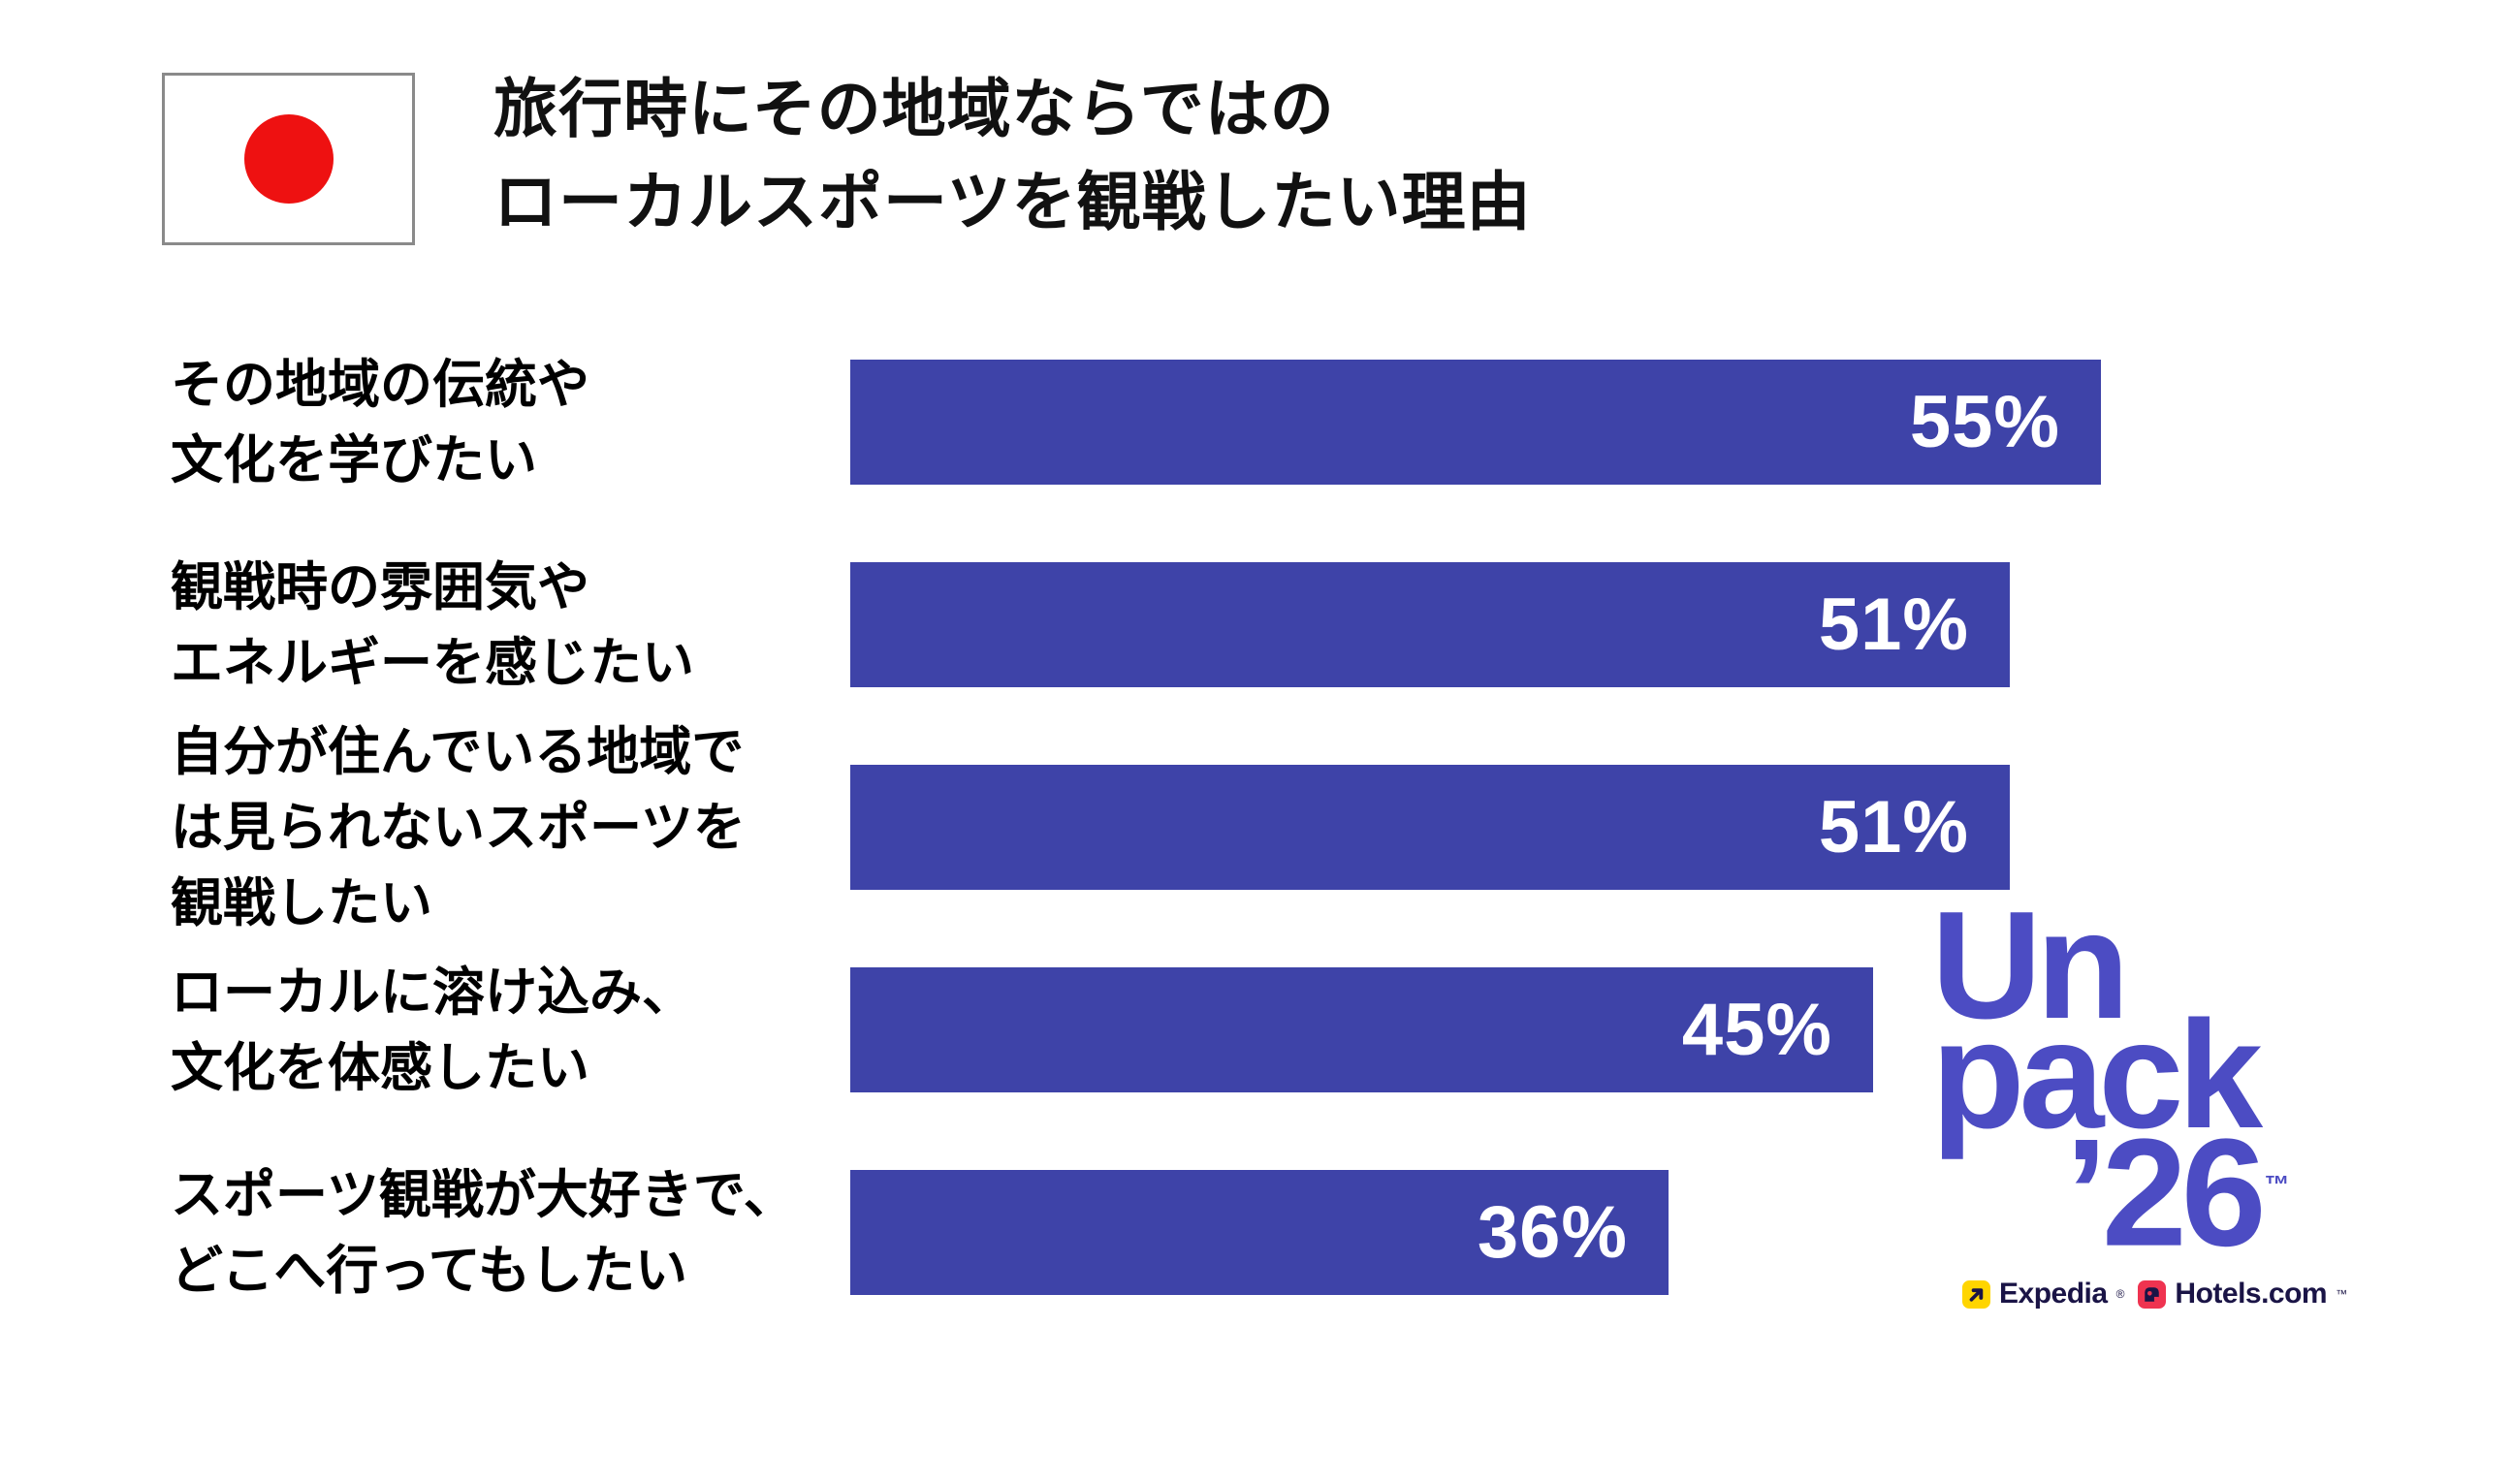  I want to click on bar: 36%, so click(1259, 1232).